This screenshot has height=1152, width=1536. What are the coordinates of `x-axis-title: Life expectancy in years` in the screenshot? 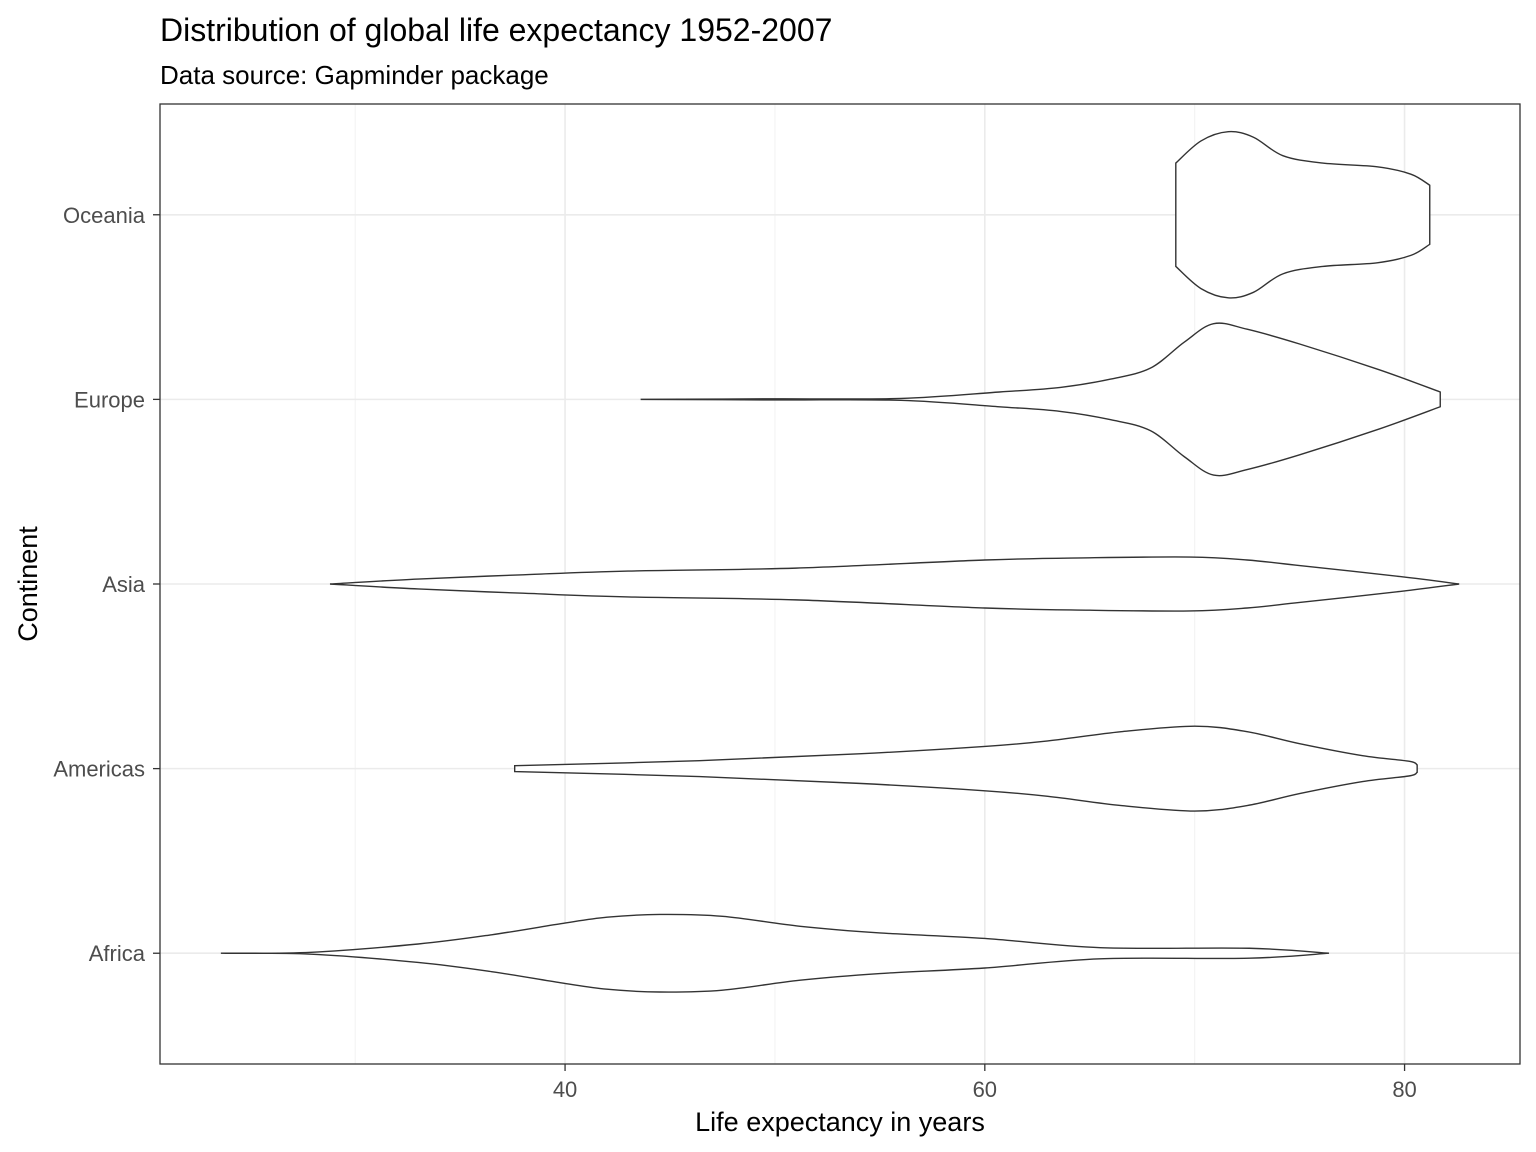 It's located at (840, 1122).